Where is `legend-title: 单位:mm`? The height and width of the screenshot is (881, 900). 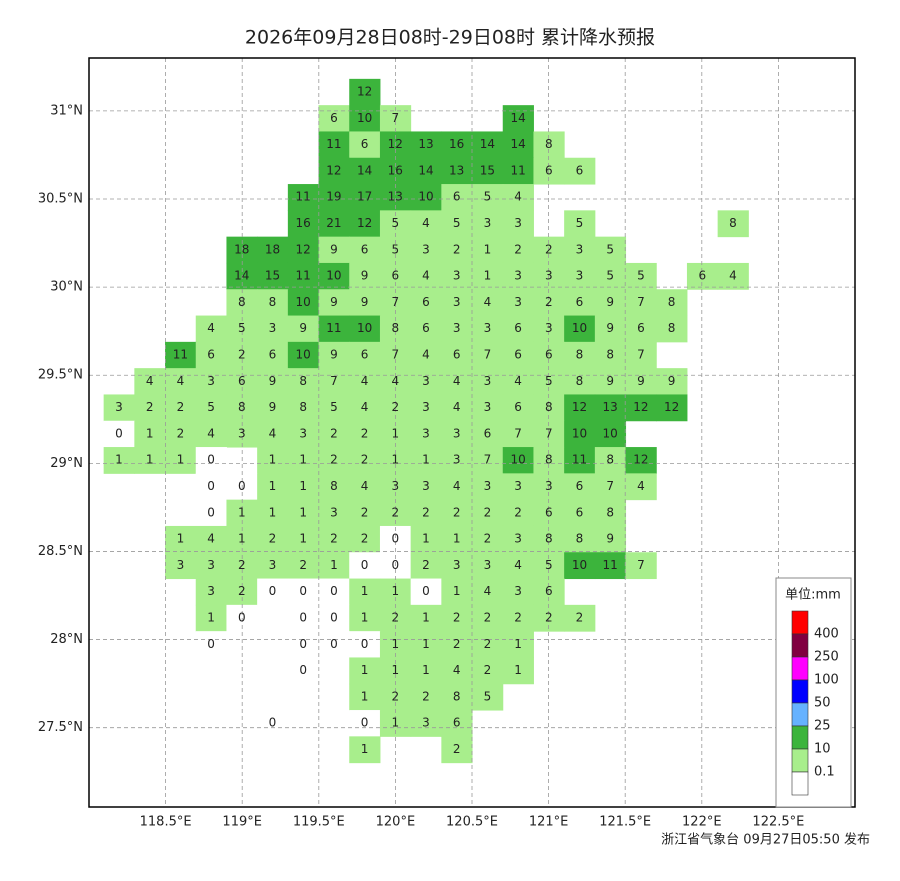 legend-title: 单位:mm is located at coordinates (813, 595).